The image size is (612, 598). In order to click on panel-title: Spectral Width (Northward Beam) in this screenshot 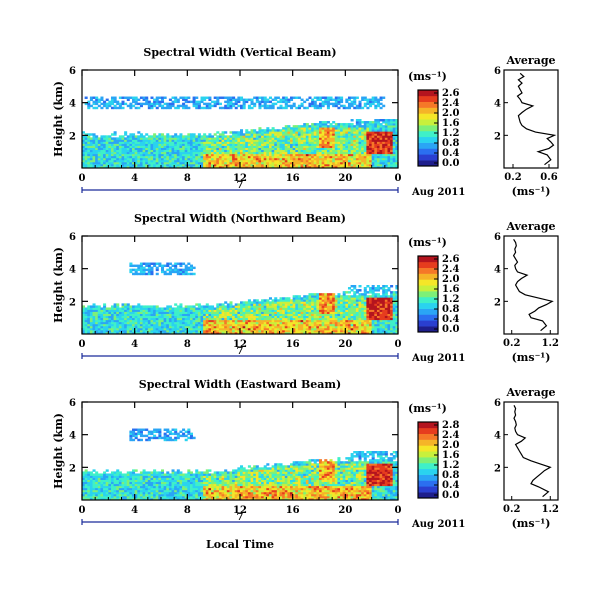, I will do `click(240, 218)`.